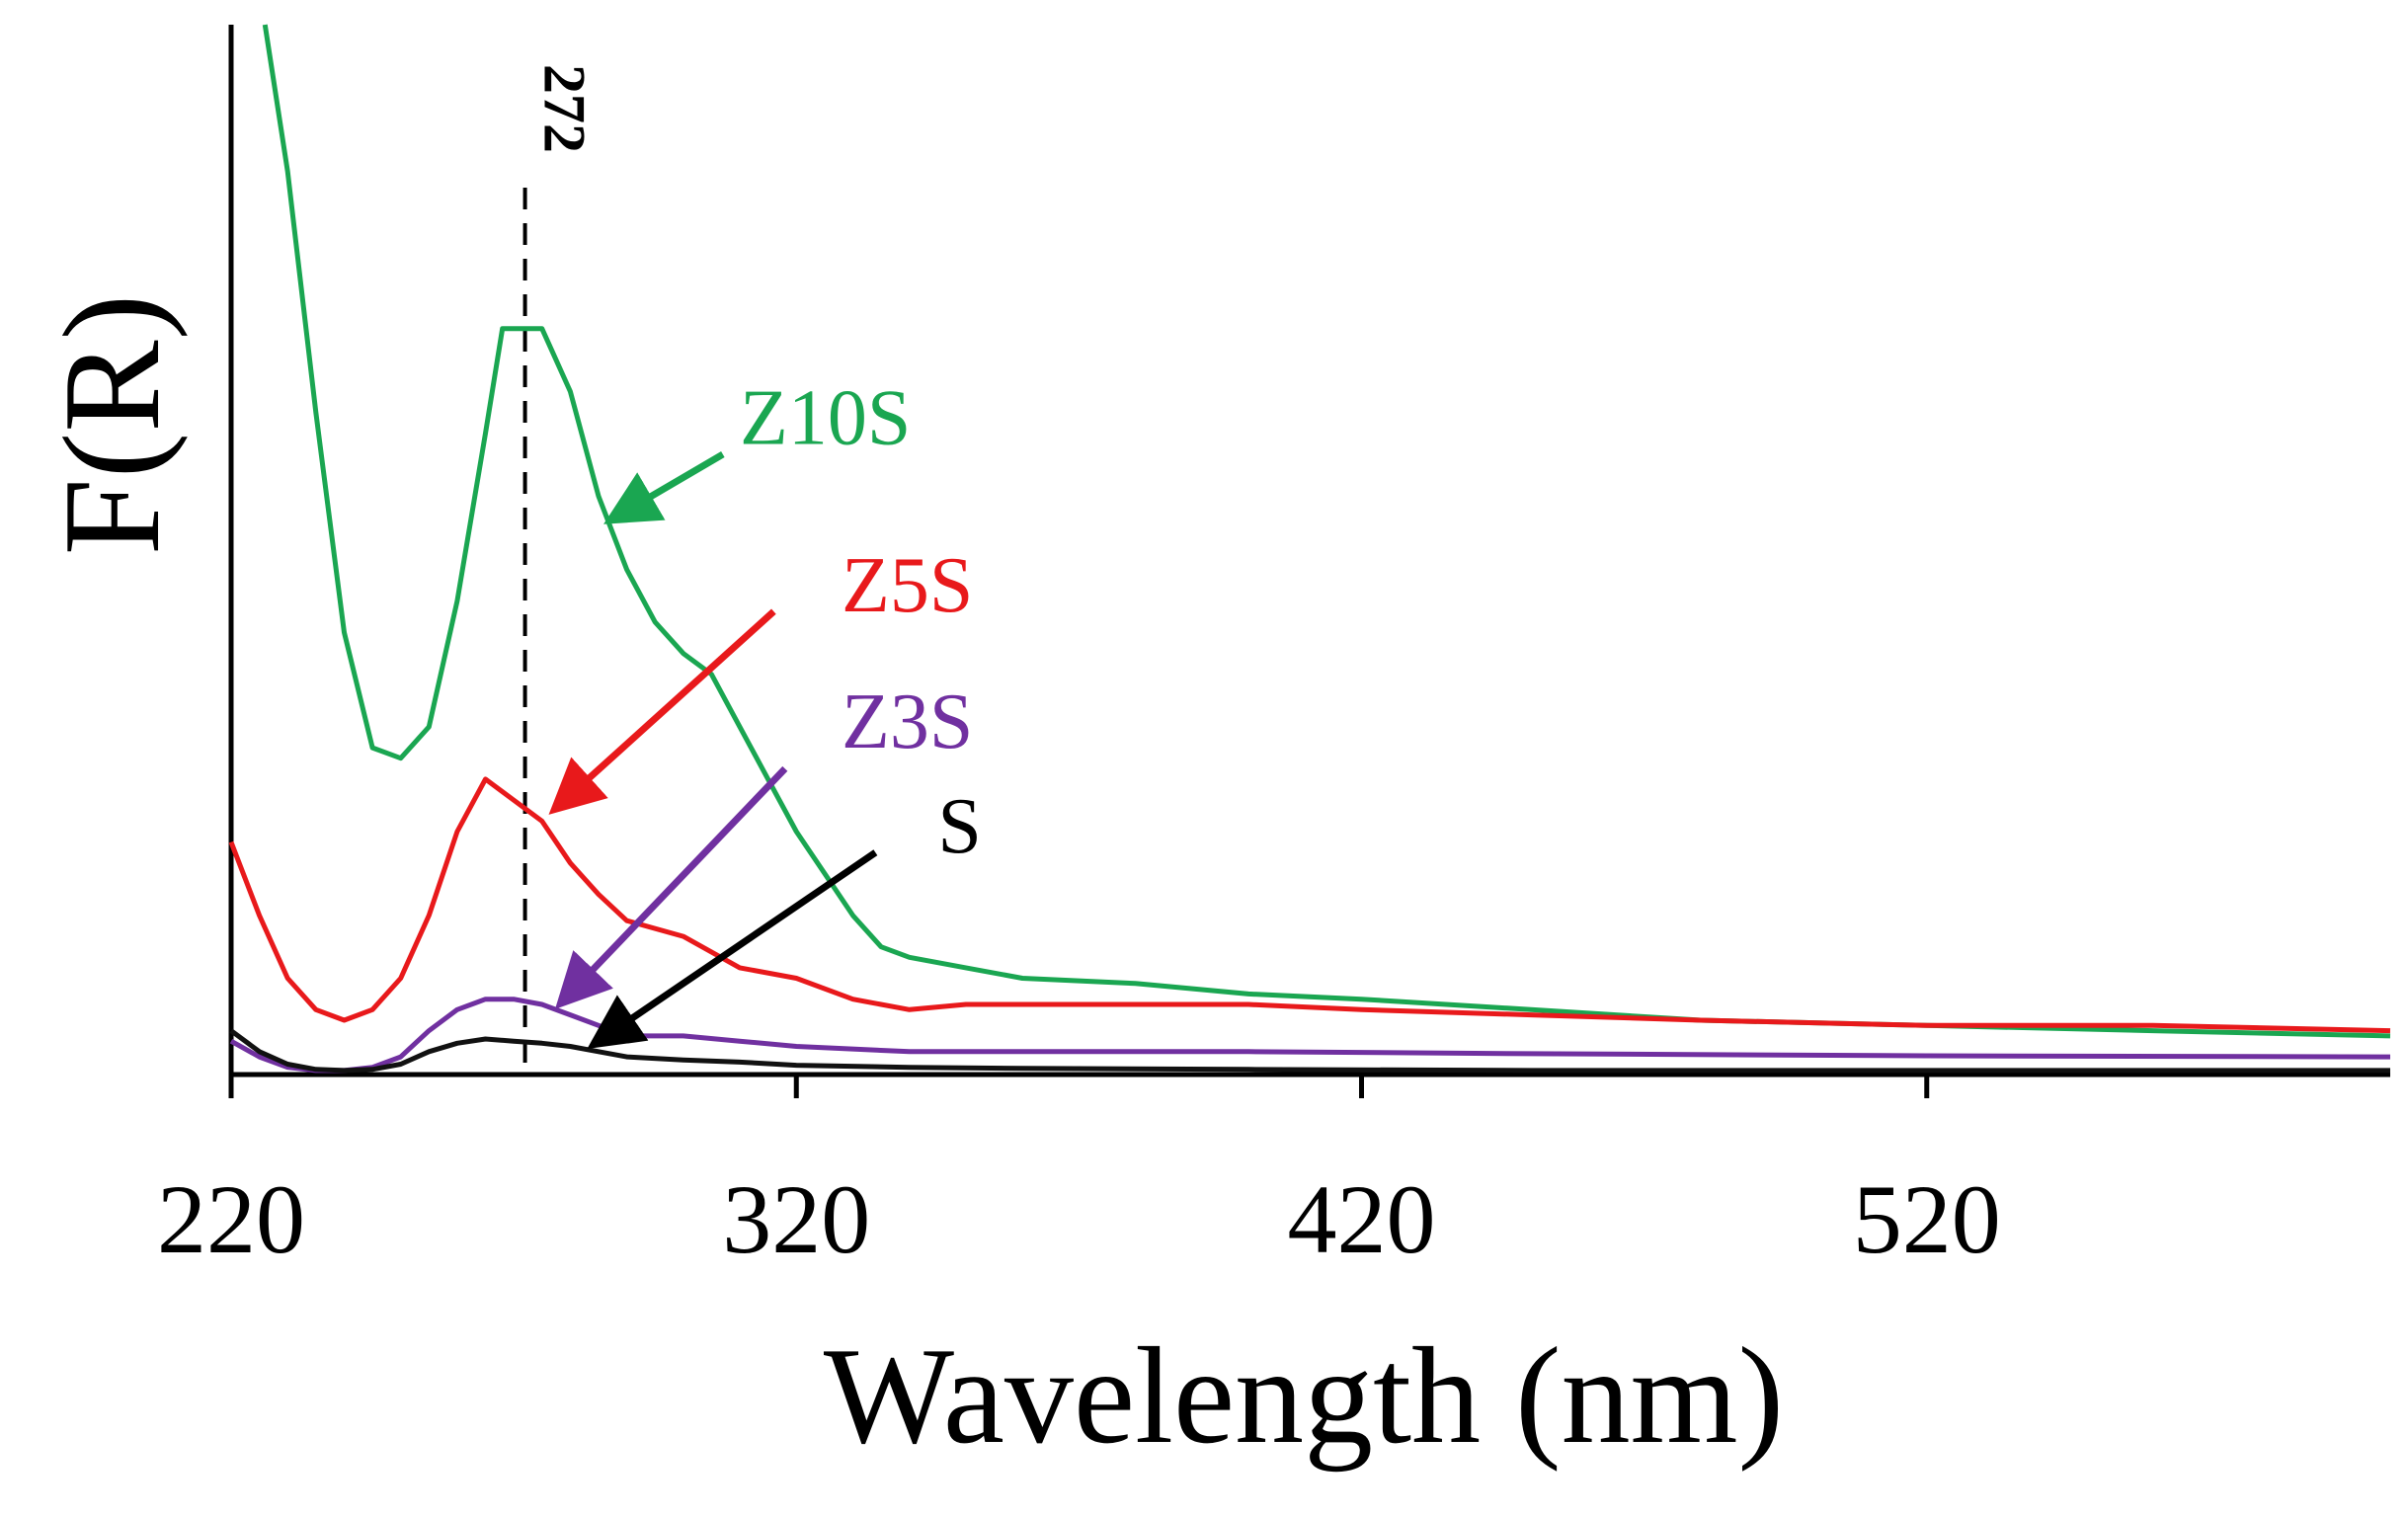  I want to click on peak-272-label: 272, so click(565, 108).